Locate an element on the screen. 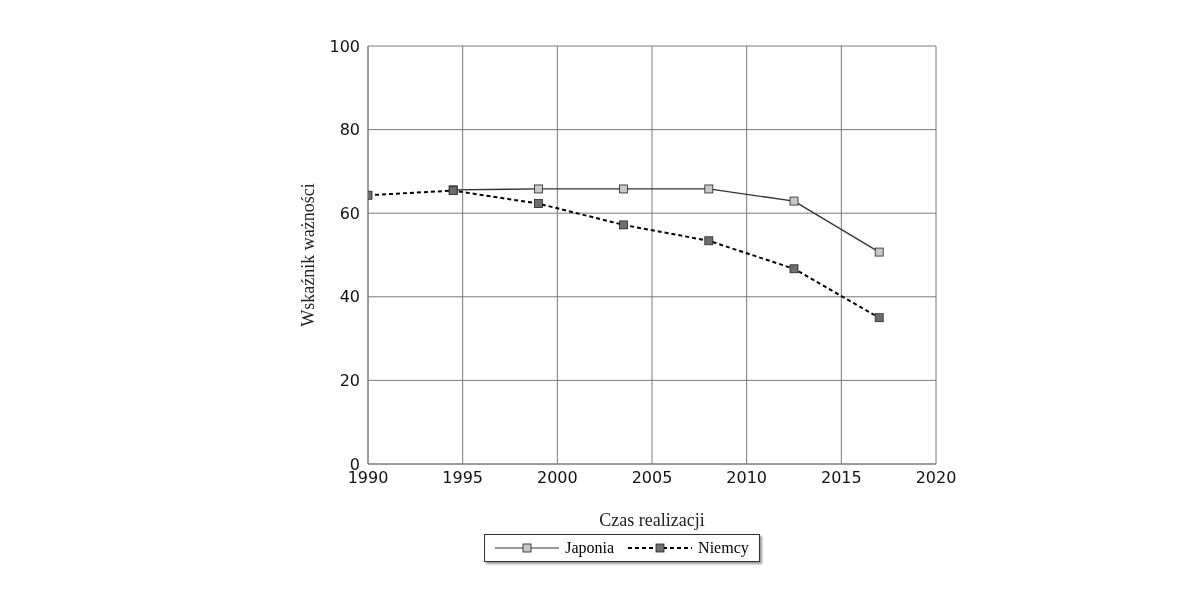  x-tick-label: 2000 is located at coordinates (557, 478).